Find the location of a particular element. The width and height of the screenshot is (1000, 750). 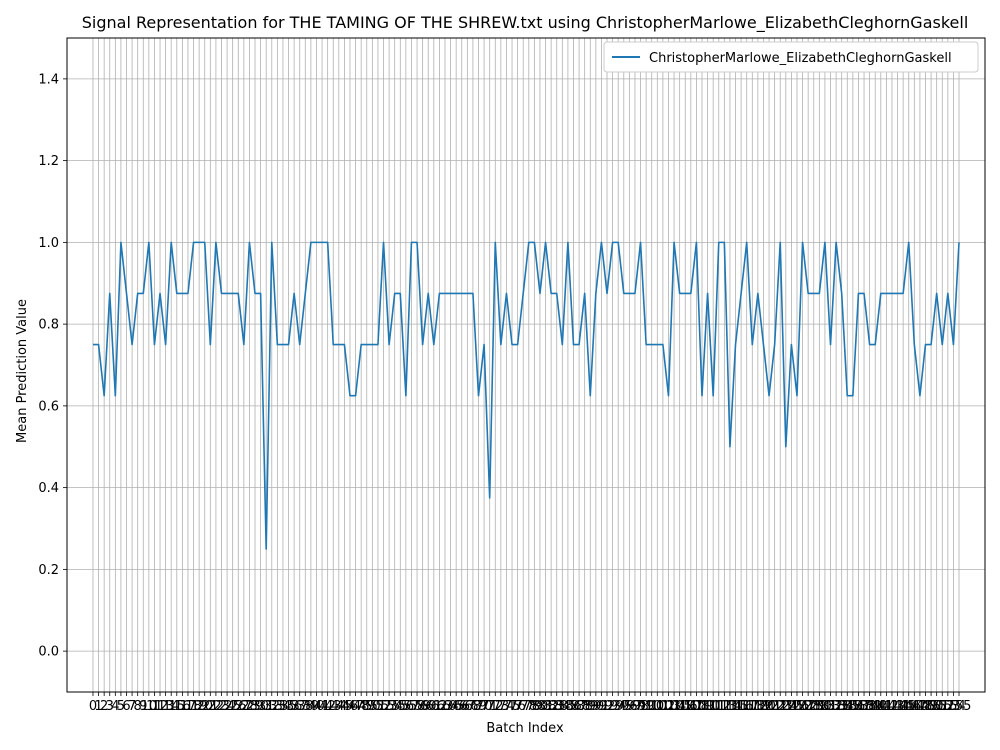

x-tick-label: 86 is located at coordinates (573, 706).